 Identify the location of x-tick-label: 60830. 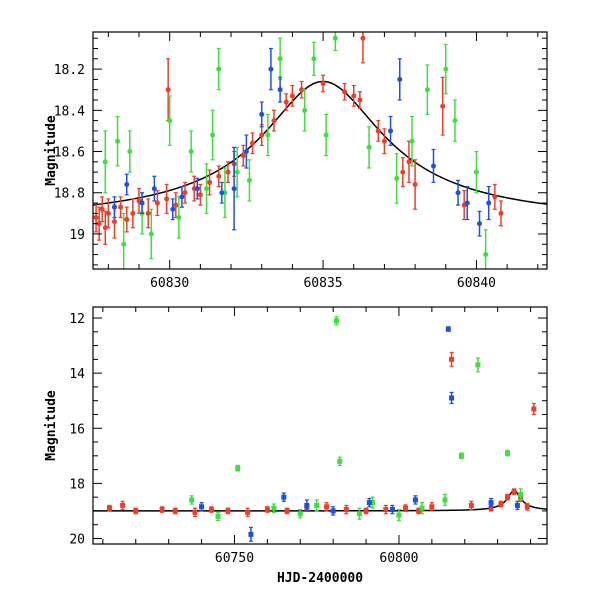
(169, 283).